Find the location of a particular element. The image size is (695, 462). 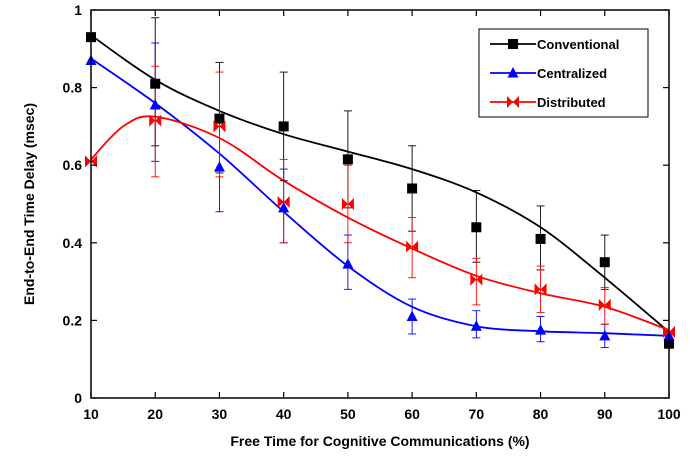

legend-distributed-marker is located at coordinates (513, 102).